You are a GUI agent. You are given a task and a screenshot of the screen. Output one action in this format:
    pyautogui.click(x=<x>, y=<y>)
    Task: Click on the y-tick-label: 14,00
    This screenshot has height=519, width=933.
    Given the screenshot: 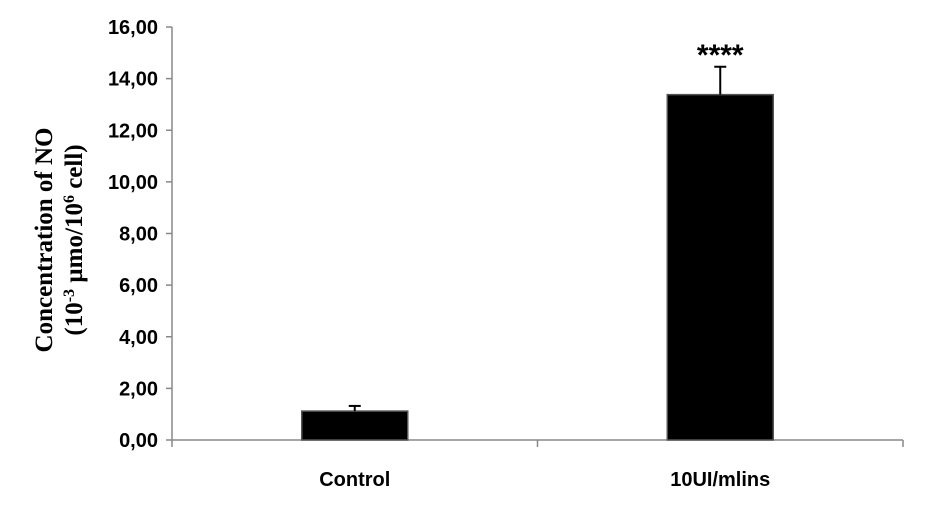 What is the action you would take?
    pyautogui.click(x=133, y=80)
    